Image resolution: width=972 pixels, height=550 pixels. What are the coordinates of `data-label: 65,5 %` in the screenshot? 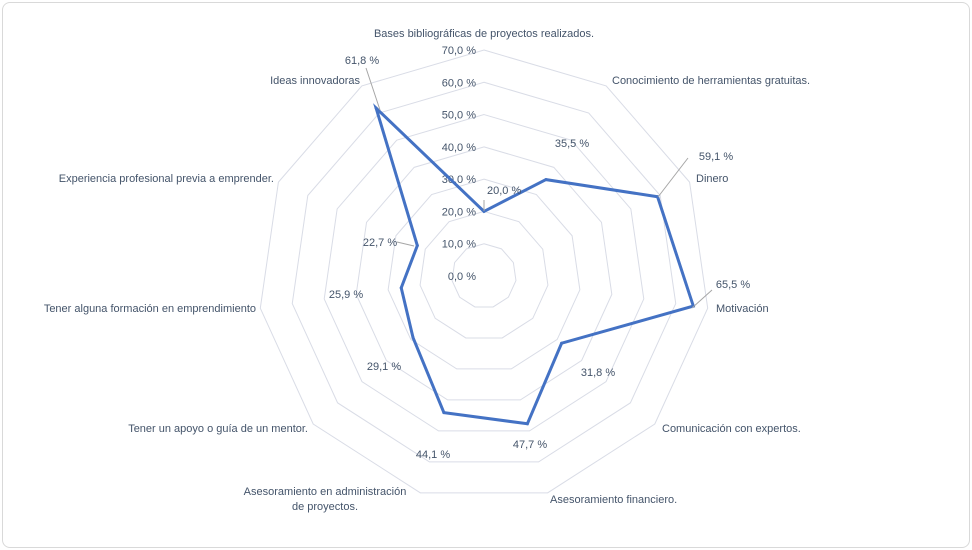 It's located at (733, 285).